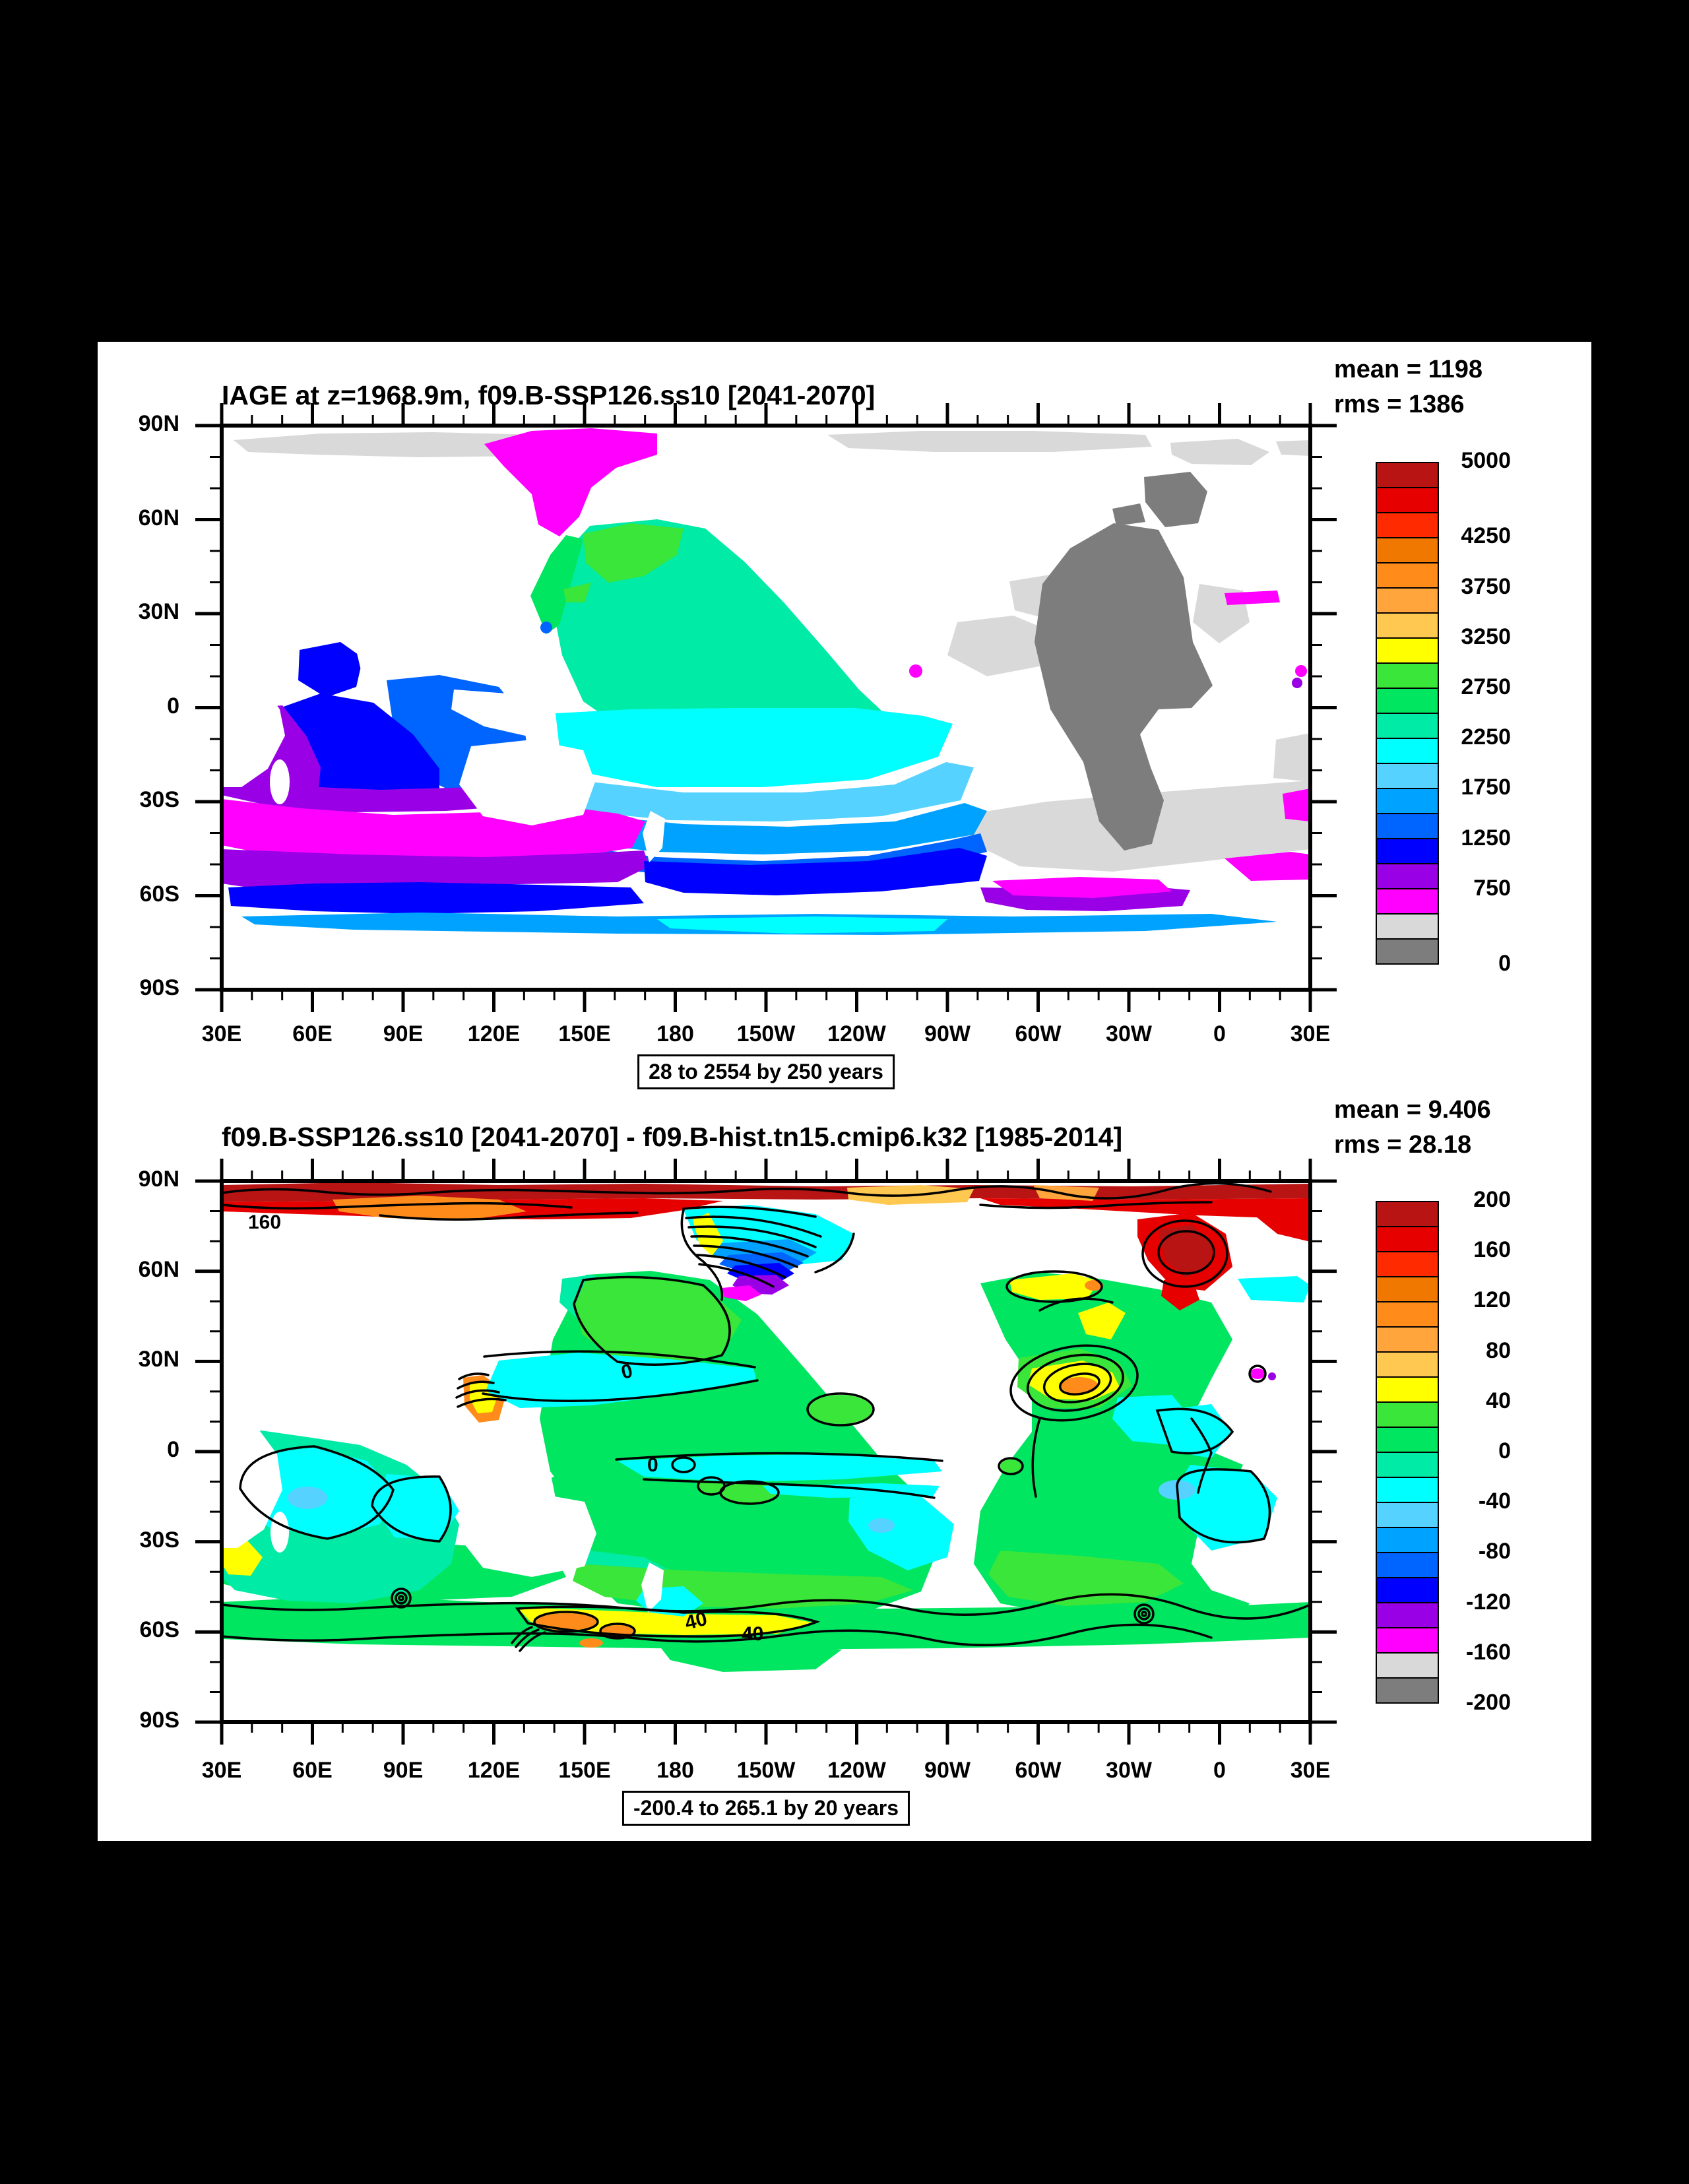 The height and width of the screenshot is (2184, 1689). What do you see at coordinates (1409, 369) in the screenshot?
I see `mean-value: mean = 1198` at bounding box center [1409, 369].